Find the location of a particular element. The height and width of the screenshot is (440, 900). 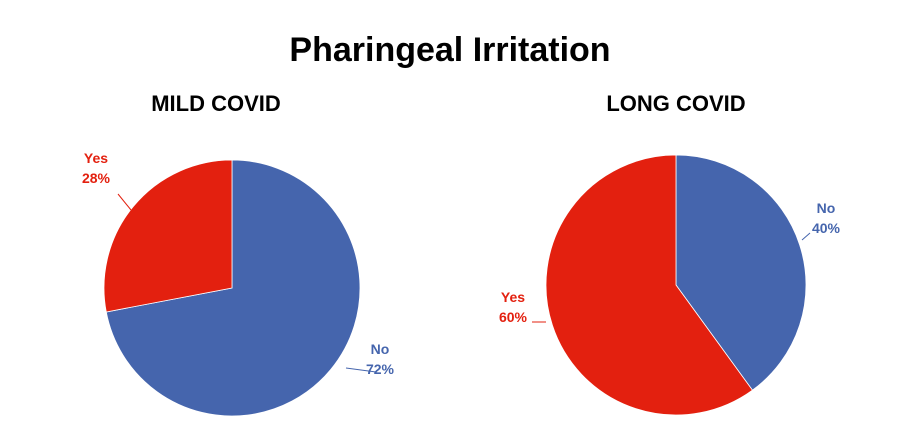

slice-value-mild-covid-yes: 28% is located at coordinates (96, 178).